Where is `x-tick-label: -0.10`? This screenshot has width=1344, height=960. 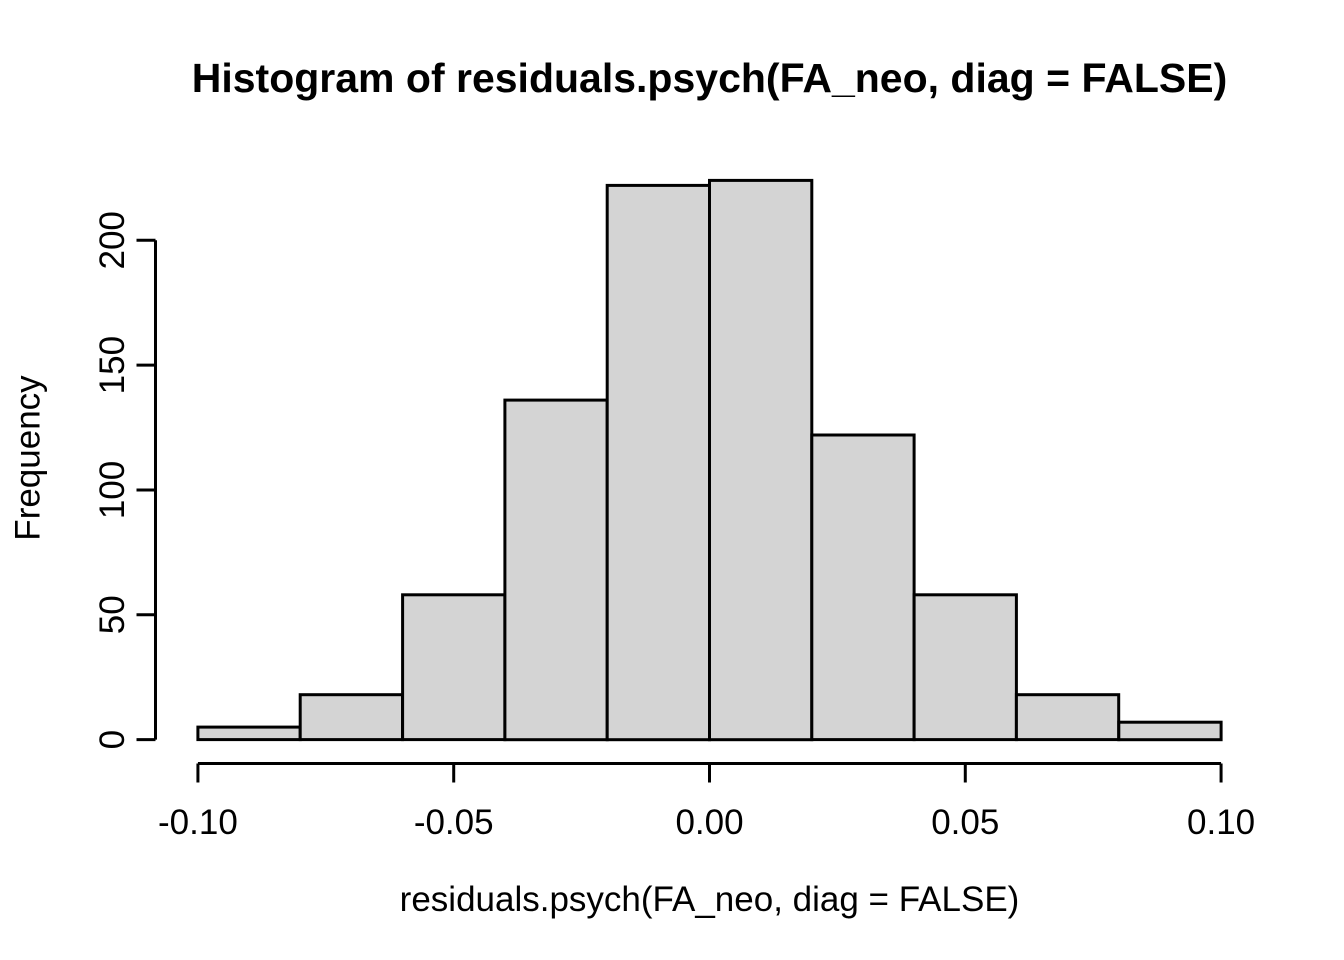
x-tick-label: -0.10 is located at coordinates (198, 822).